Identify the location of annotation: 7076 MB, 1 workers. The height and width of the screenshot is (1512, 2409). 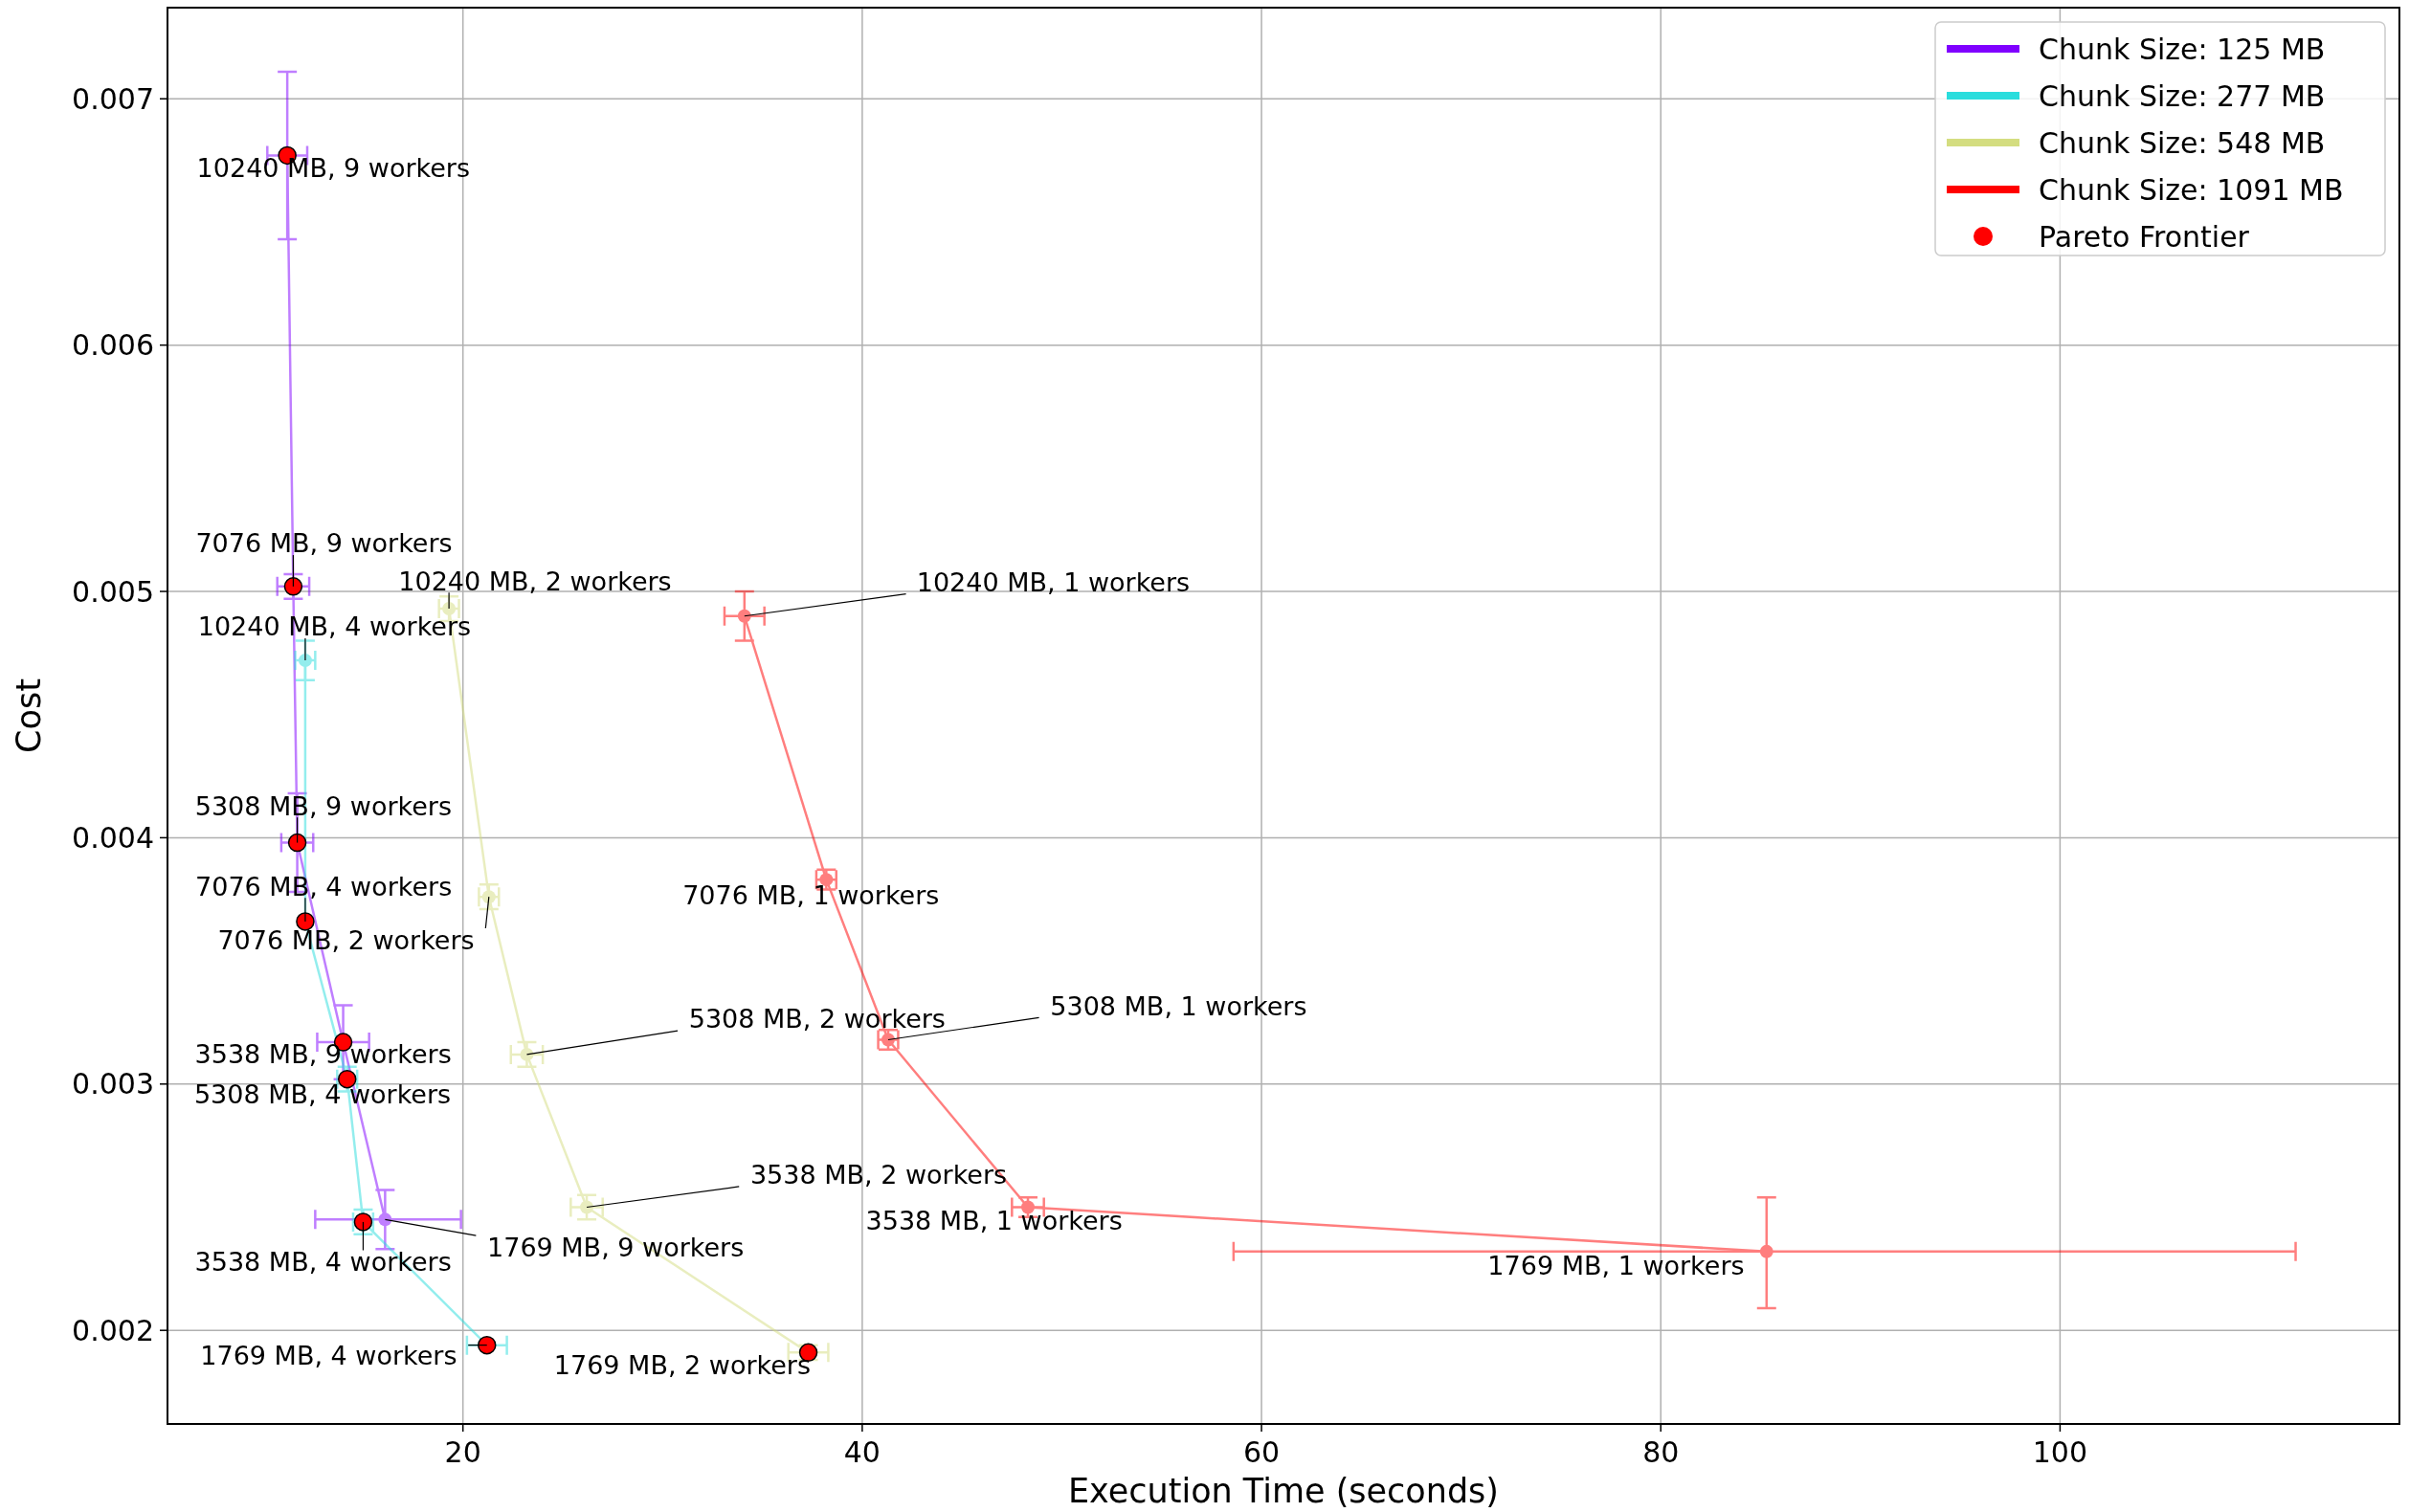
(811, 894).